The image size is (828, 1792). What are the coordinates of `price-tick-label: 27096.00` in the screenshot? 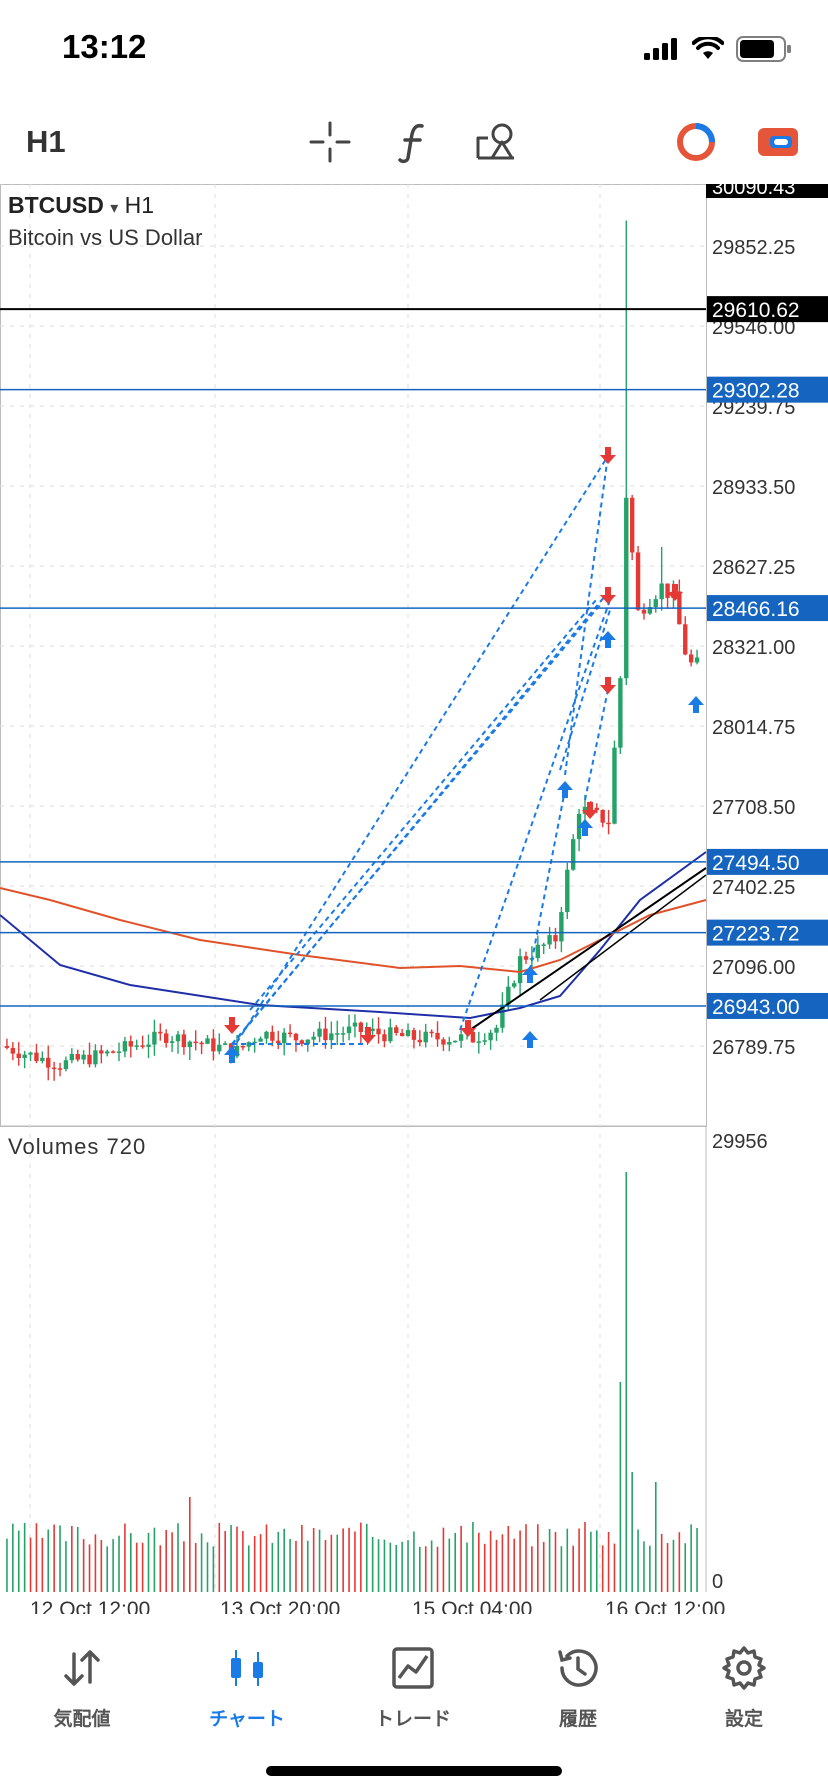 It's located at (753, 968).